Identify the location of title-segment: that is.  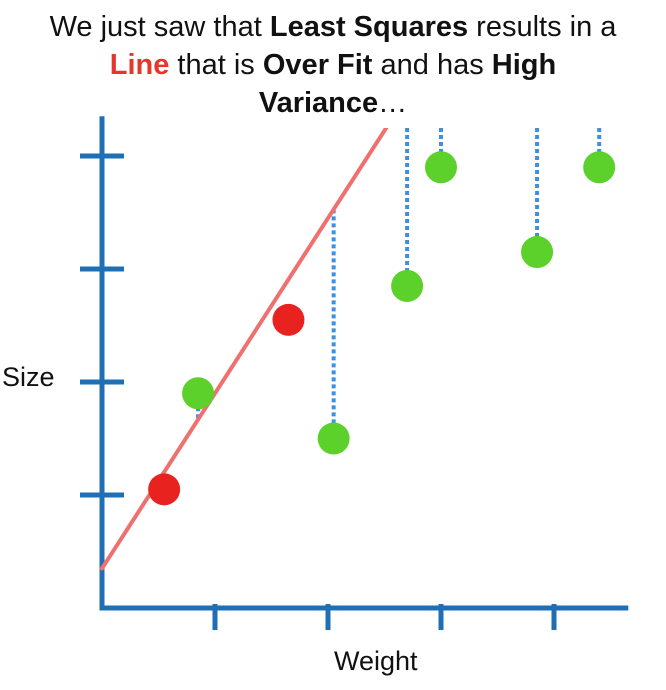
(216, 65).